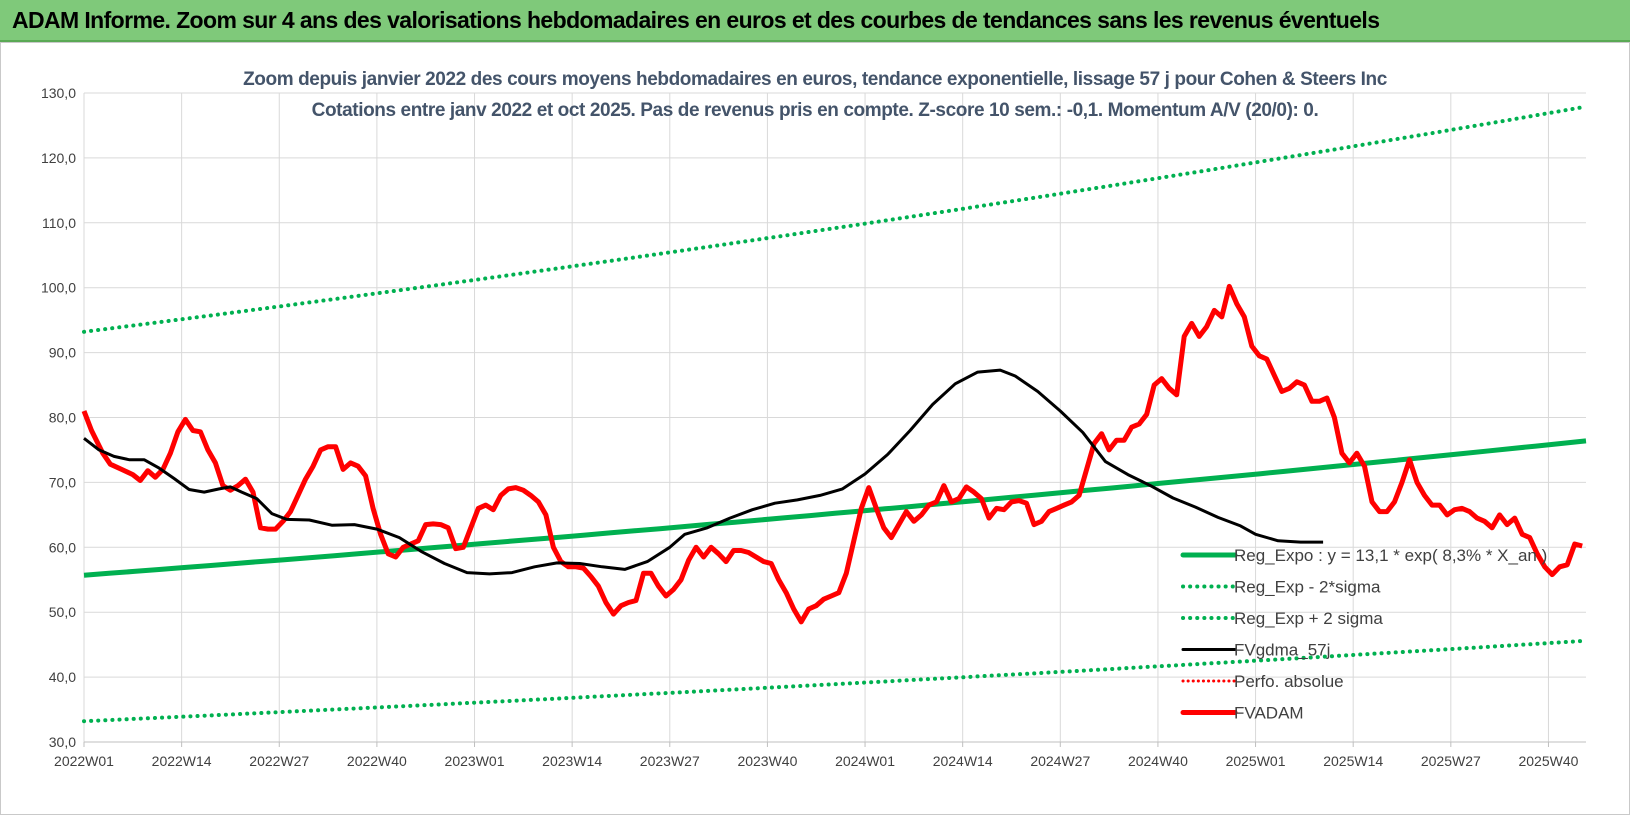 This screenshot has height=815, width=1630. I want to click on x-tick-label: 2023W01, so click(475, 761).